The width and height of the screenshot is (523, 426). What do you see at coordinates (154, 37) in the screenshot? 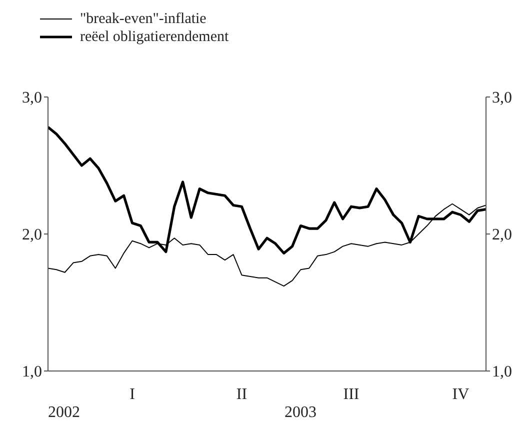
I see `legend-label: reëel obligatierendement` at bounding box center [154, 37].